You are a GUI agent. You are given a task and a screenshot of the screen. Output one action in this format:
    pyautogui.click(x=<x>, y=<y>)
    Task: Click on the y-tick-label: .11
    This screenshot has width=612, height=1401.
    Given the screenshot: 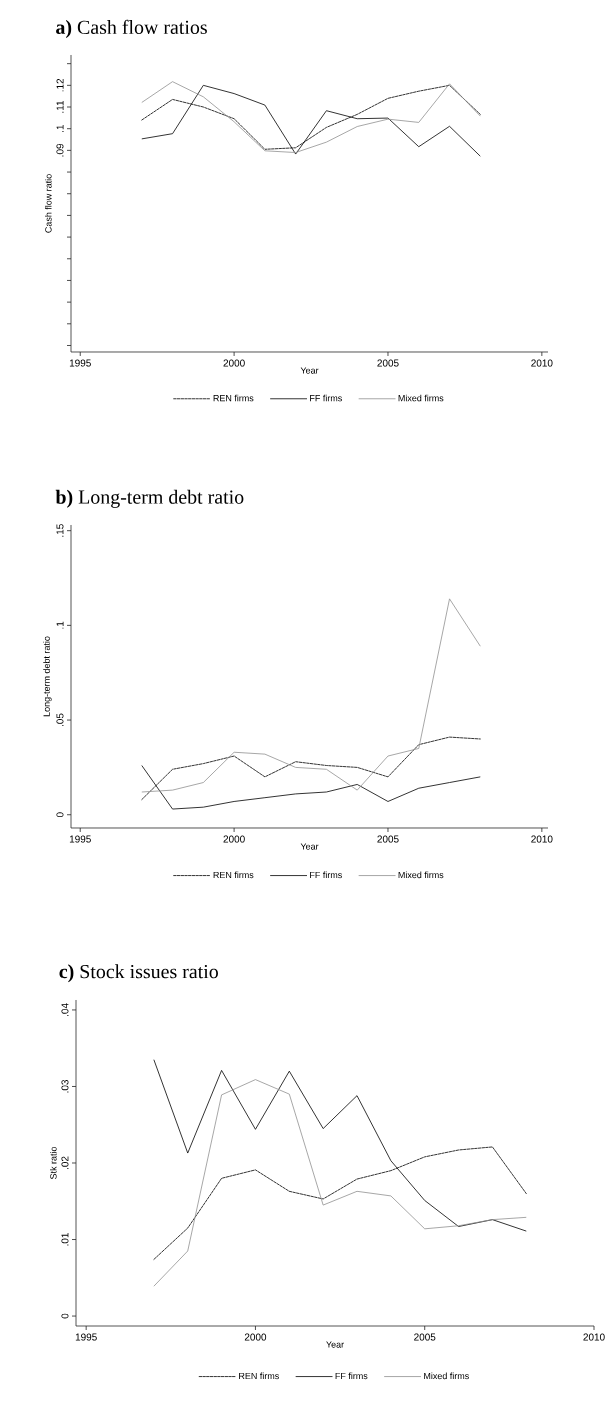 What is the action you would take?
    pyautogui.click(x=60, y=106)
    